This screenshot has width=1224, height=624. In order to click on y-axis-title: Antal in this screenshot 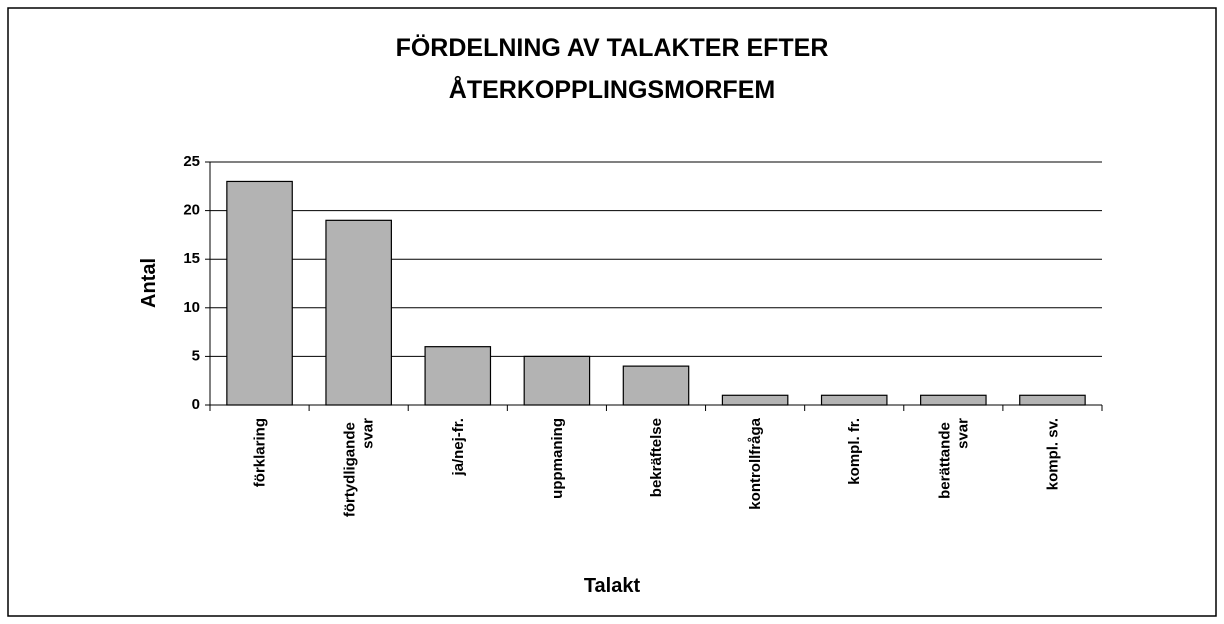, I will do `click(149, 283)`.